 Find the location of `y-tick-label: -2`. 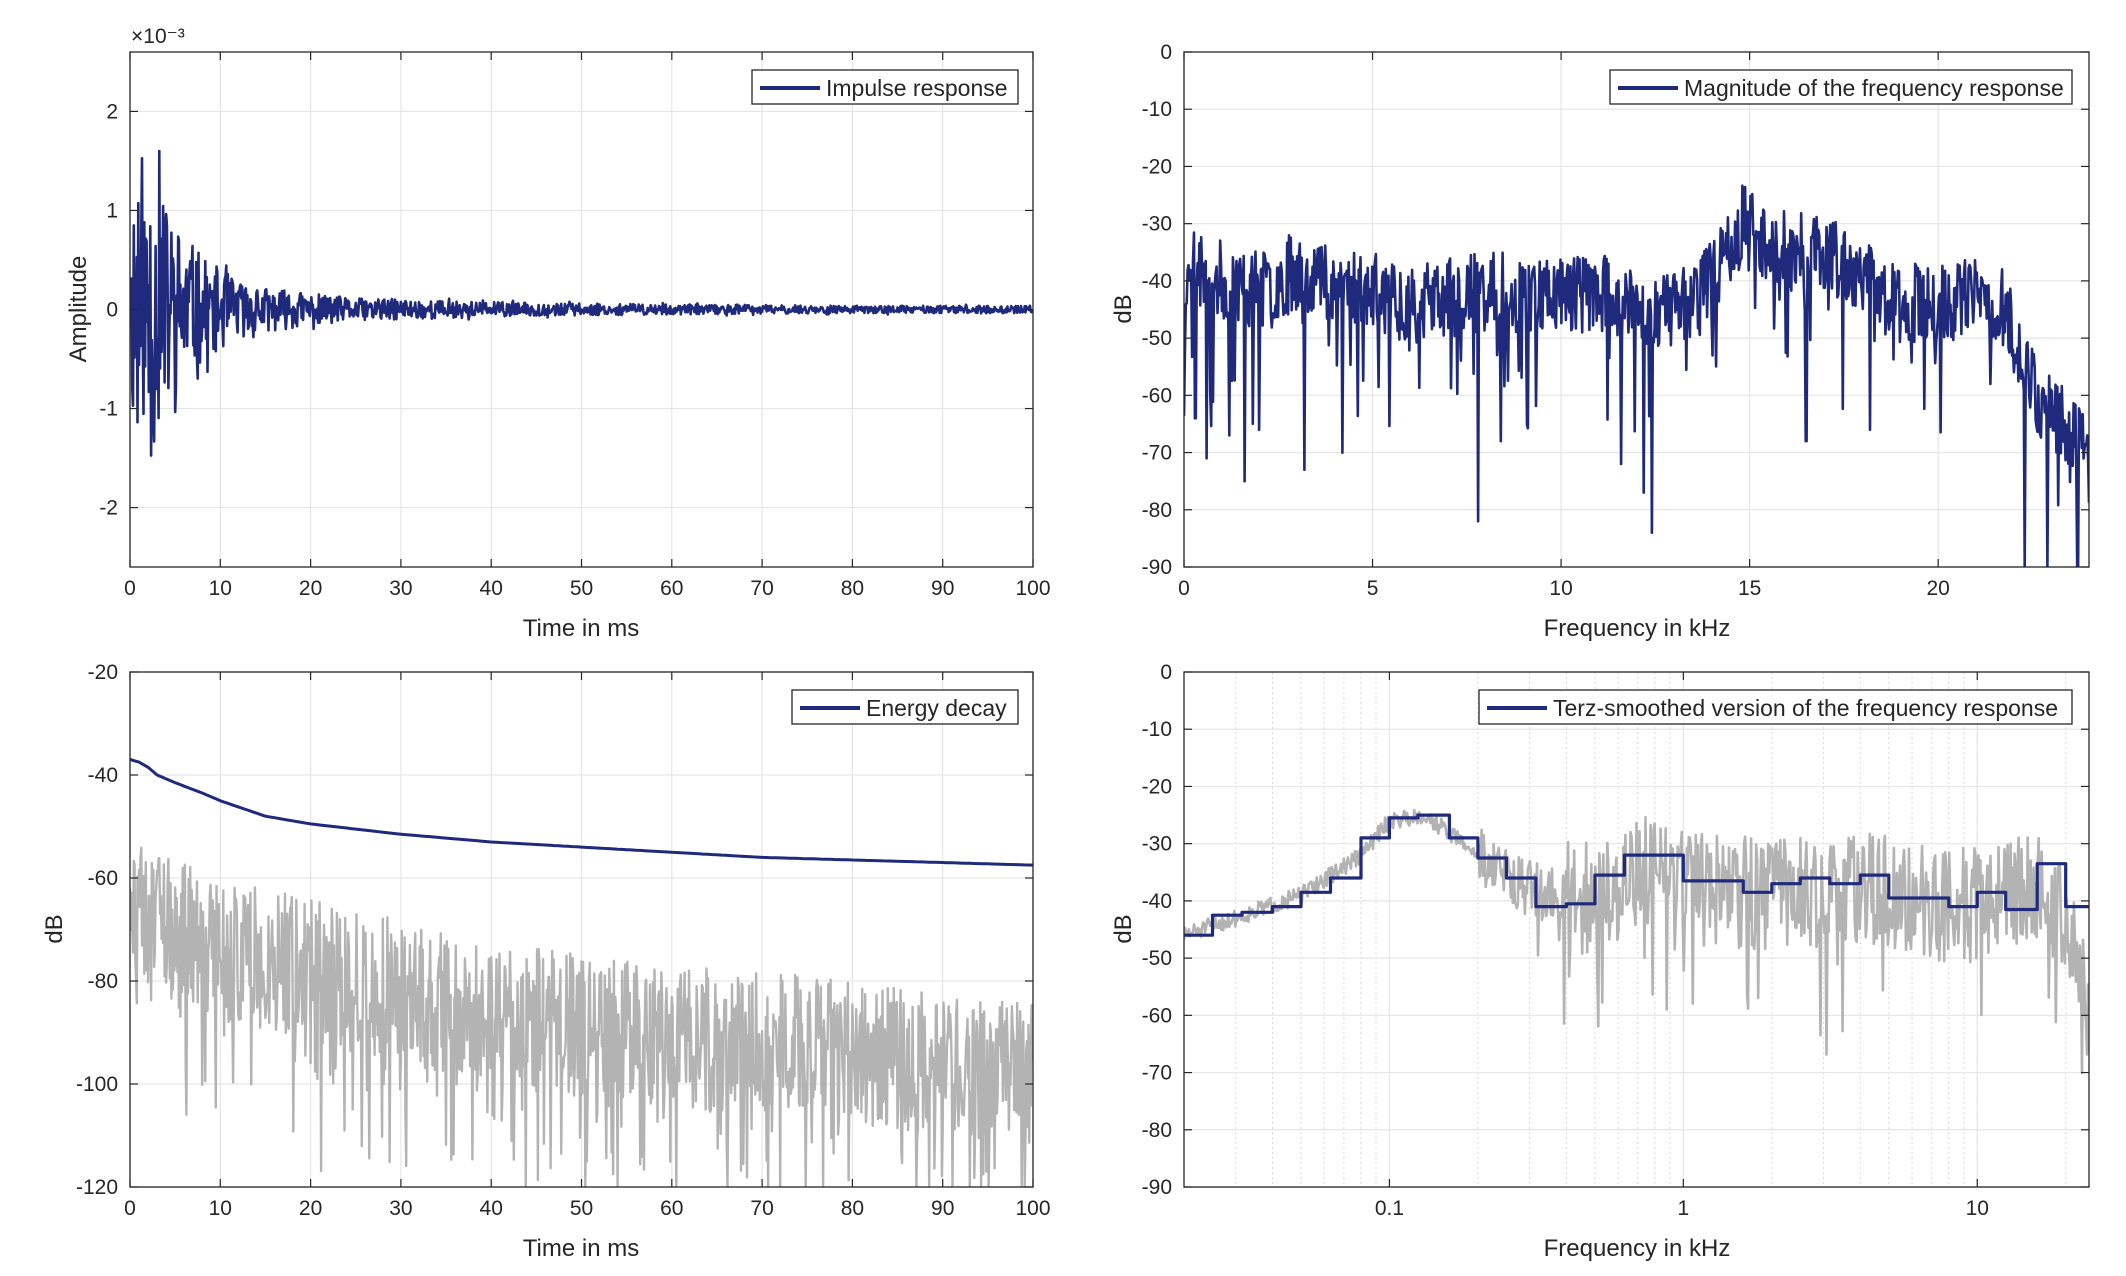

y-tick-label: -2 is located at coordinates (108, 508).